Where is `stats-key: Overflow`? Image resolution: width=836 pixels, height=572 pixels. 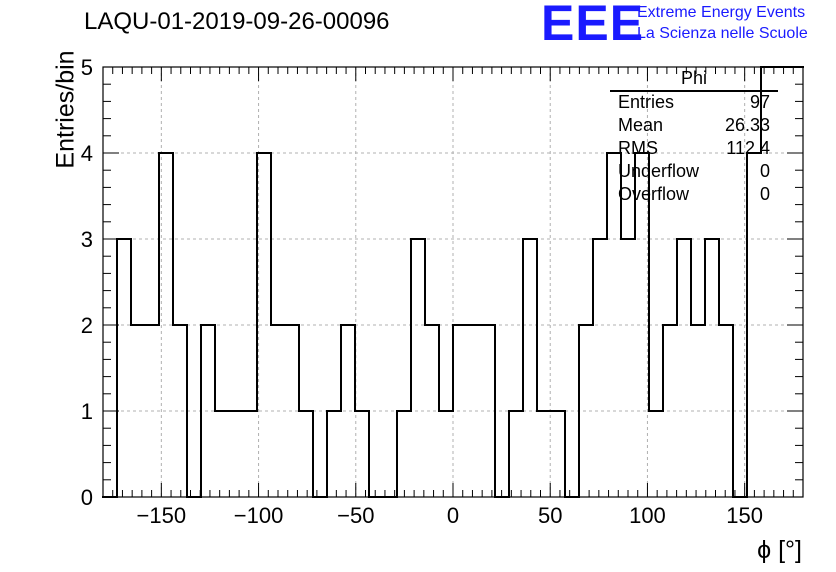
stats-key: Overflow is located at coordinates (654, 194).